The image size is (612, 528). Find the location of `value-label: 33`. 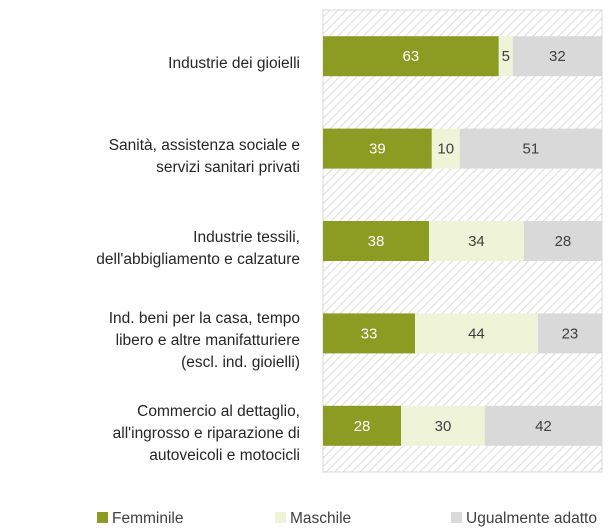

value-label: 33 is located at coordinates (369, 333).